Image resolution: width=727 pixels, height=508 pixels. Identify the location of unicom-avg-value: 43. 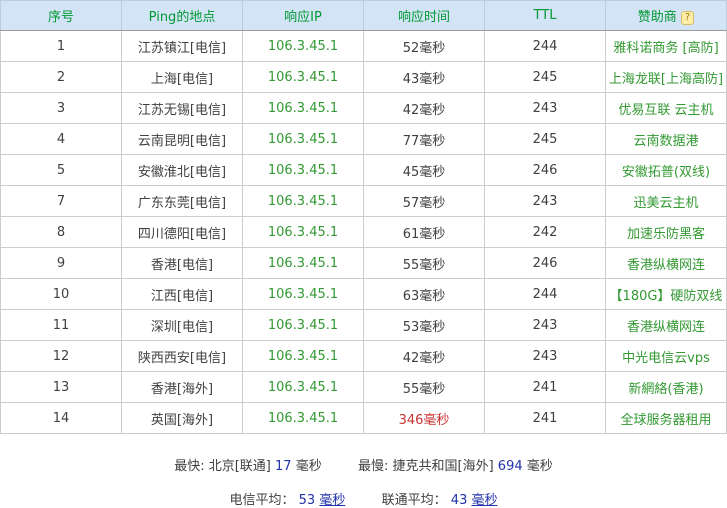
(459, 500).